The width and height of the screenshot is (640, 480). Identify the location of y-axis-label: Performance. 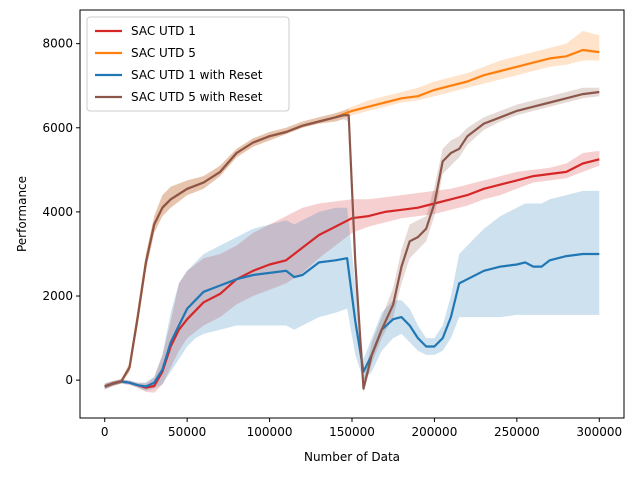
(22, 214).